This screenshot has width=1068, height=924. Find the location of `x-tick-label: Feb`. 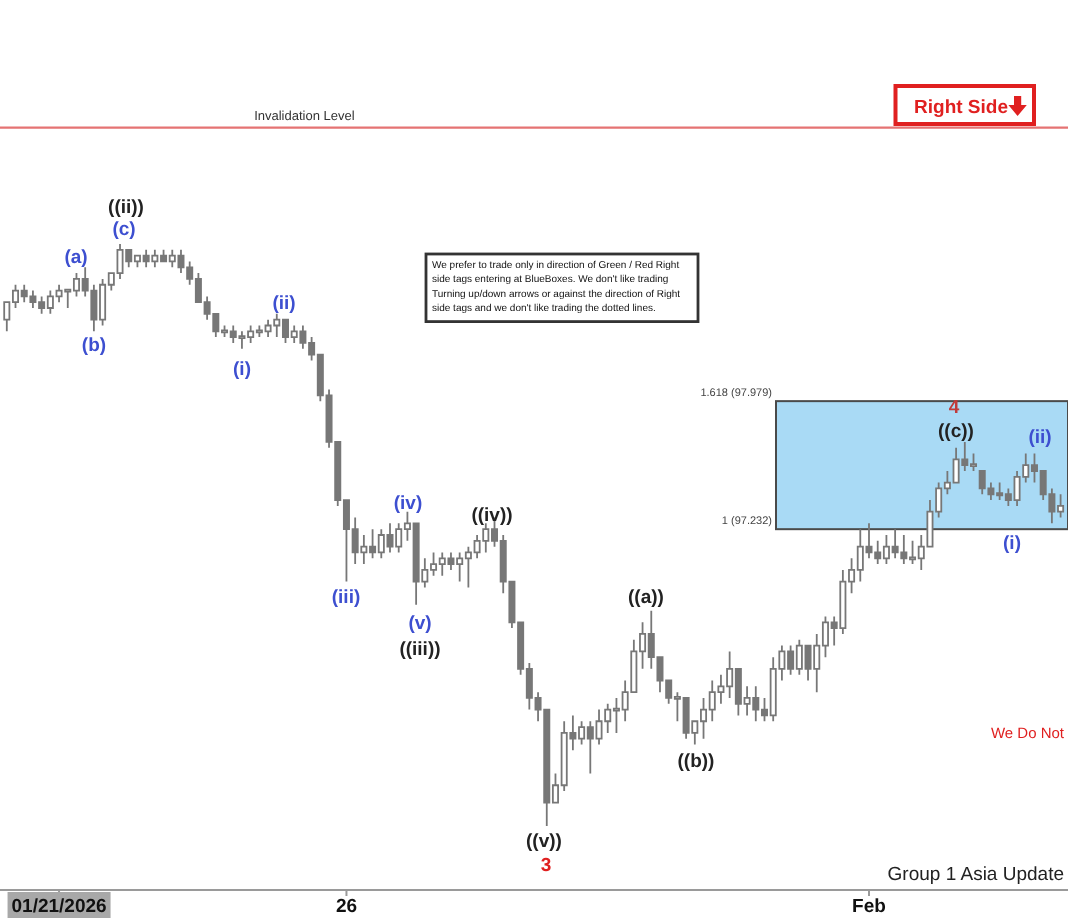

x-tick-label: Feb is located at coordinates (869, 907).